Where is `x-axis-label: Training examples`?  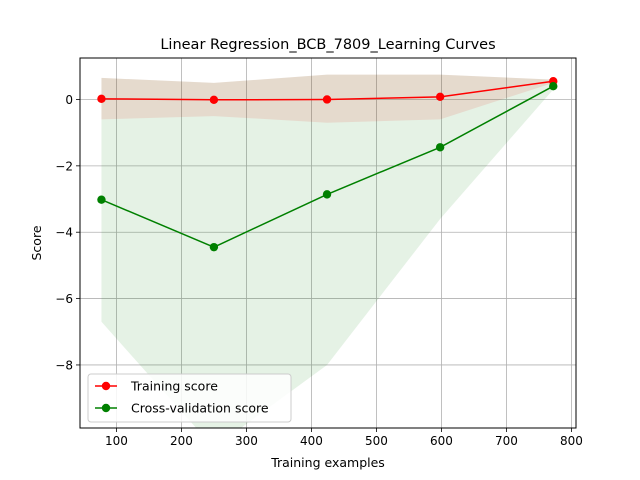 x-axis-label: Training examples is located at coordinates (327, 462).